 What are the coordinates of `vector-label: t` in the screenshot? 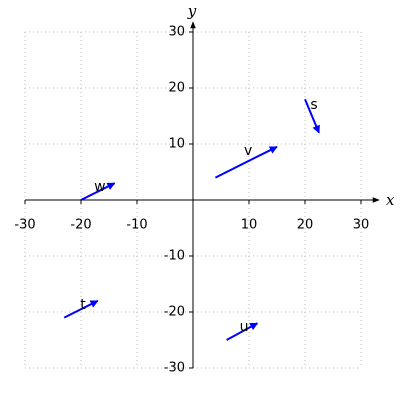 It's located at (83, 305).